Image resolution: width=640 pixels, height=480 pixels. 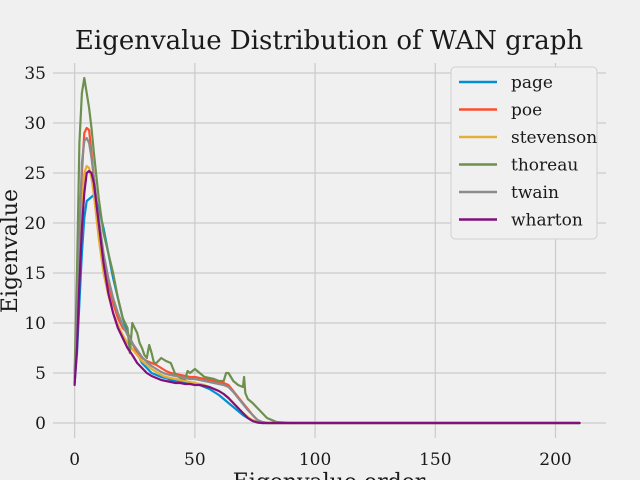 I want to click on y-tick-label: 5, so click(x=40, y=374).